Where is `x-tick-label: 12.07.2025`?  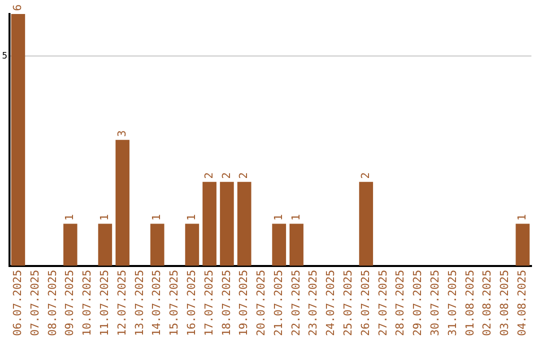 x-tick-label: 12.07.2025 is located at coordinates (121, 303).